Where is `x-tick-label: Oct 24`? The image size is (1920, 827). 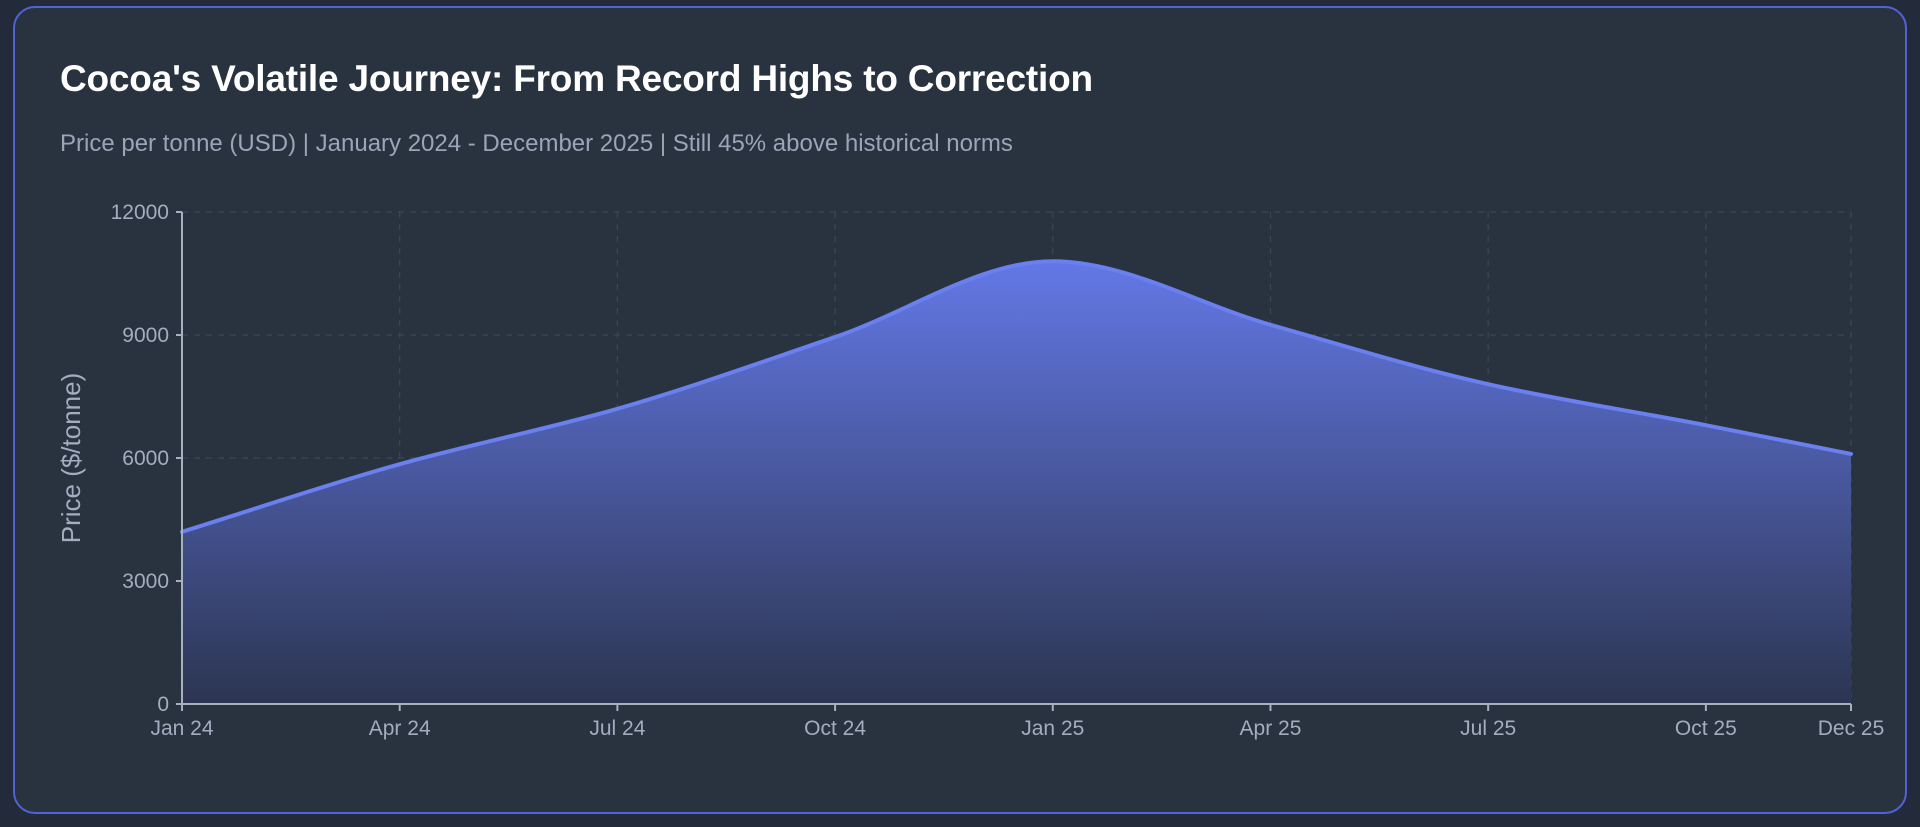
x-tick-label: Oct 24 is located at coordinates (835, 728).